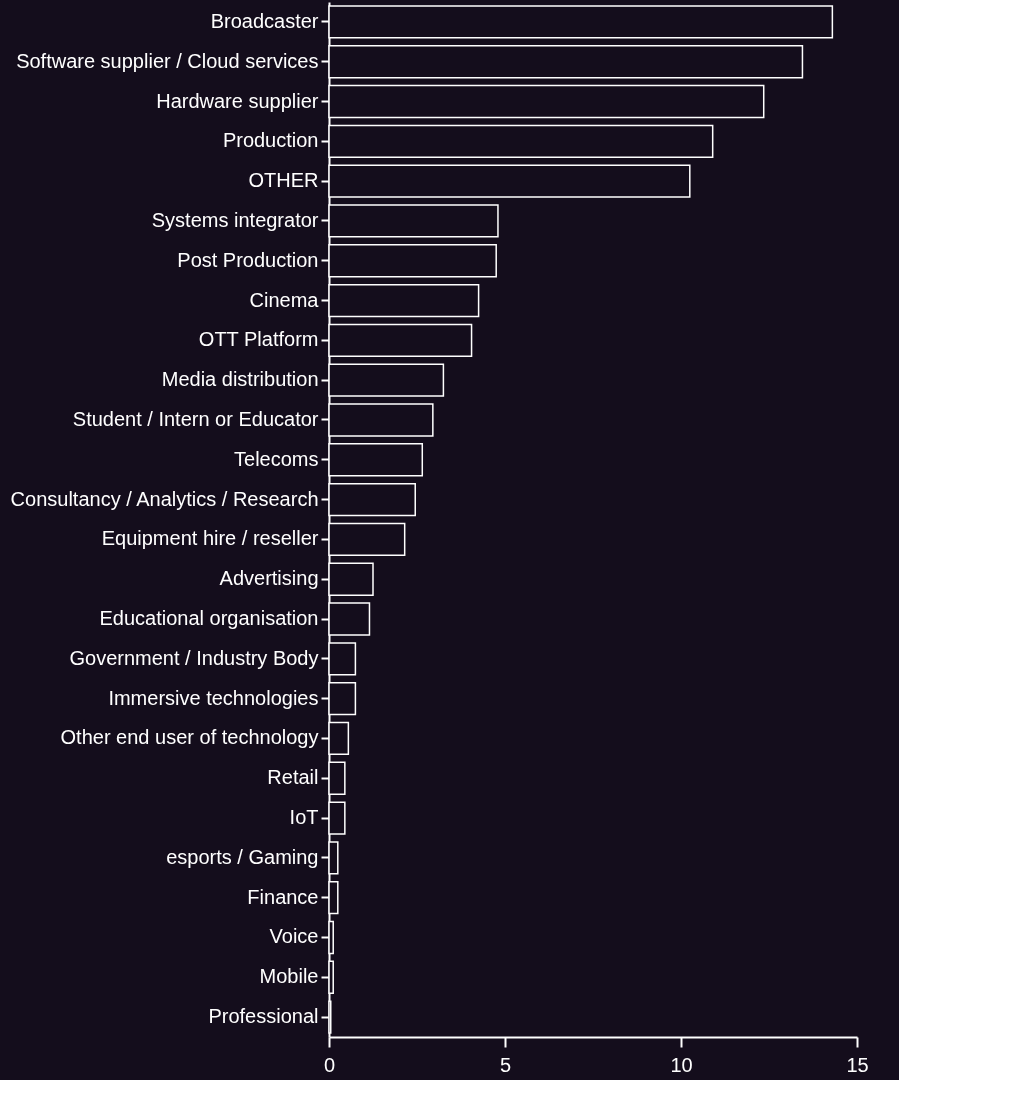 The height and width of the screenshot is (1109, 1009). I want to click on x-tick-label: 10, so click(681, 1064).